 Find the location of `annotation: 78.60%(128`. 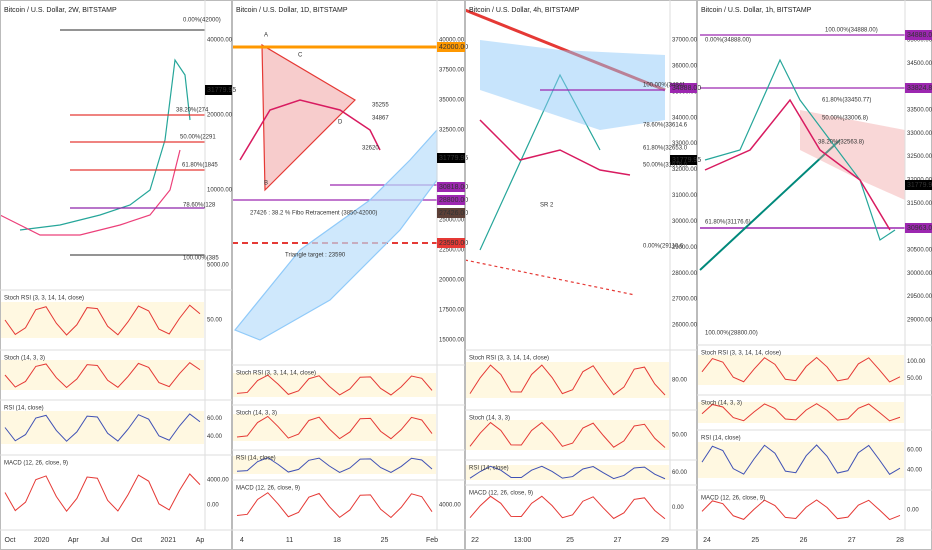

annotation: 78.60%(128 is located at coordinates (199, 206).